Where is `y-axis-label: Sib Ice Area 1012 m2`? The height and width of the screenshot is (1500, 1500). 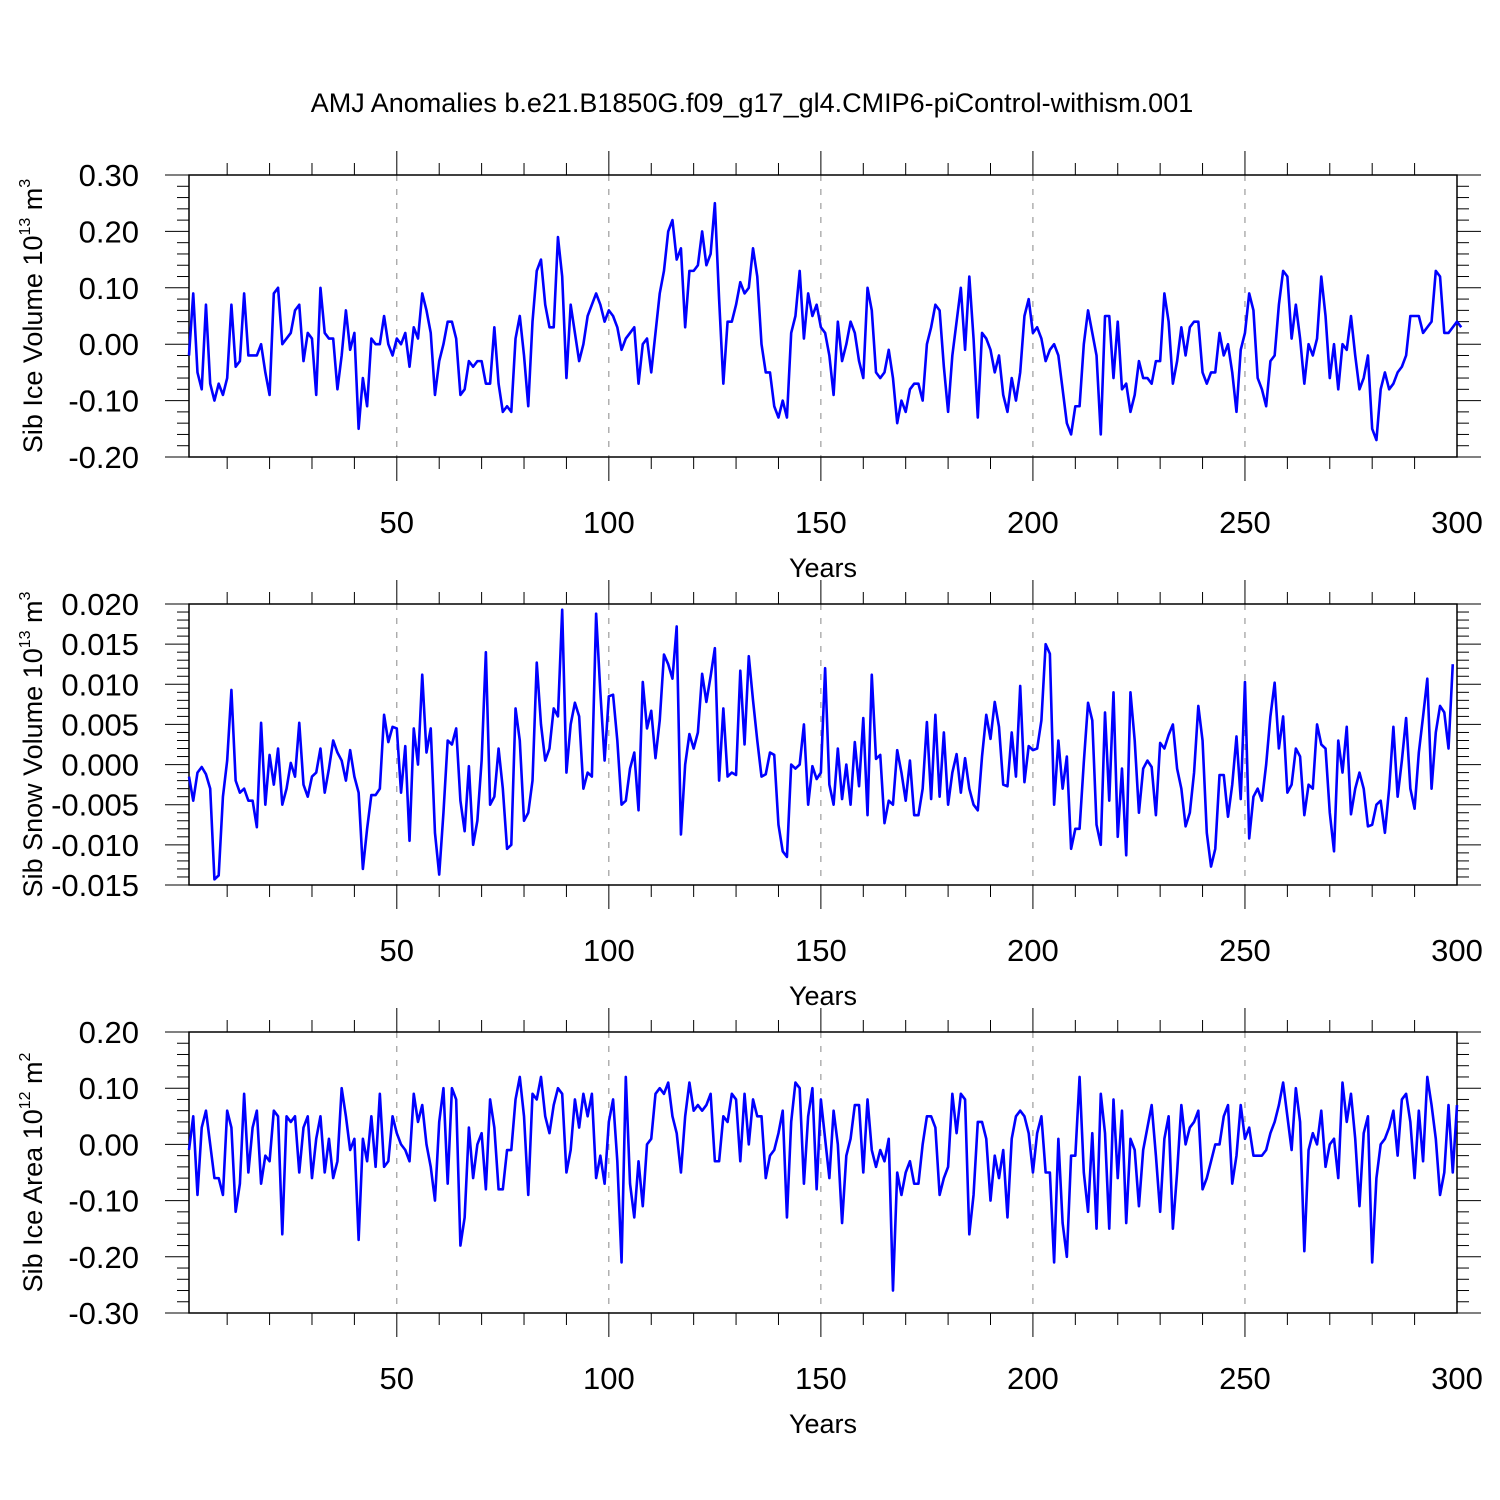 y-axis-label: Sib Ice Area 1012 m2 is located at coordinates (32, 1172).